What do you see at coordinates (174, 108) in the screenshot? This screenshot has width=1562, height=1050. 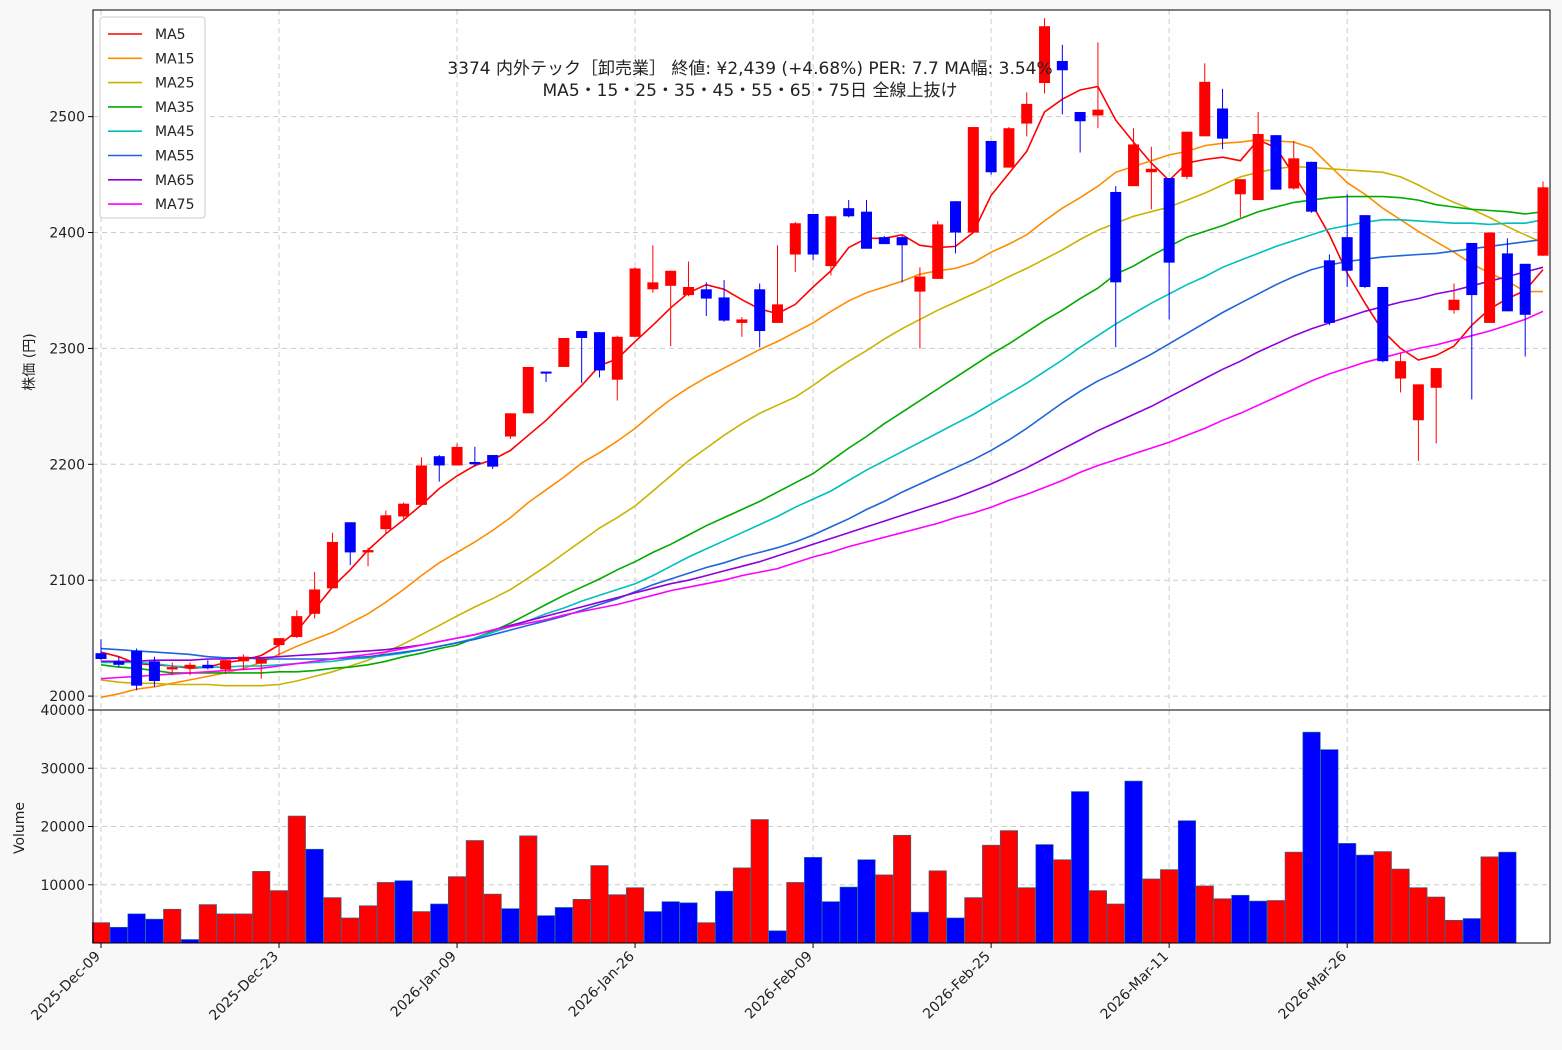 I see `legend-label: MA35` at bounding box center [174, 108].